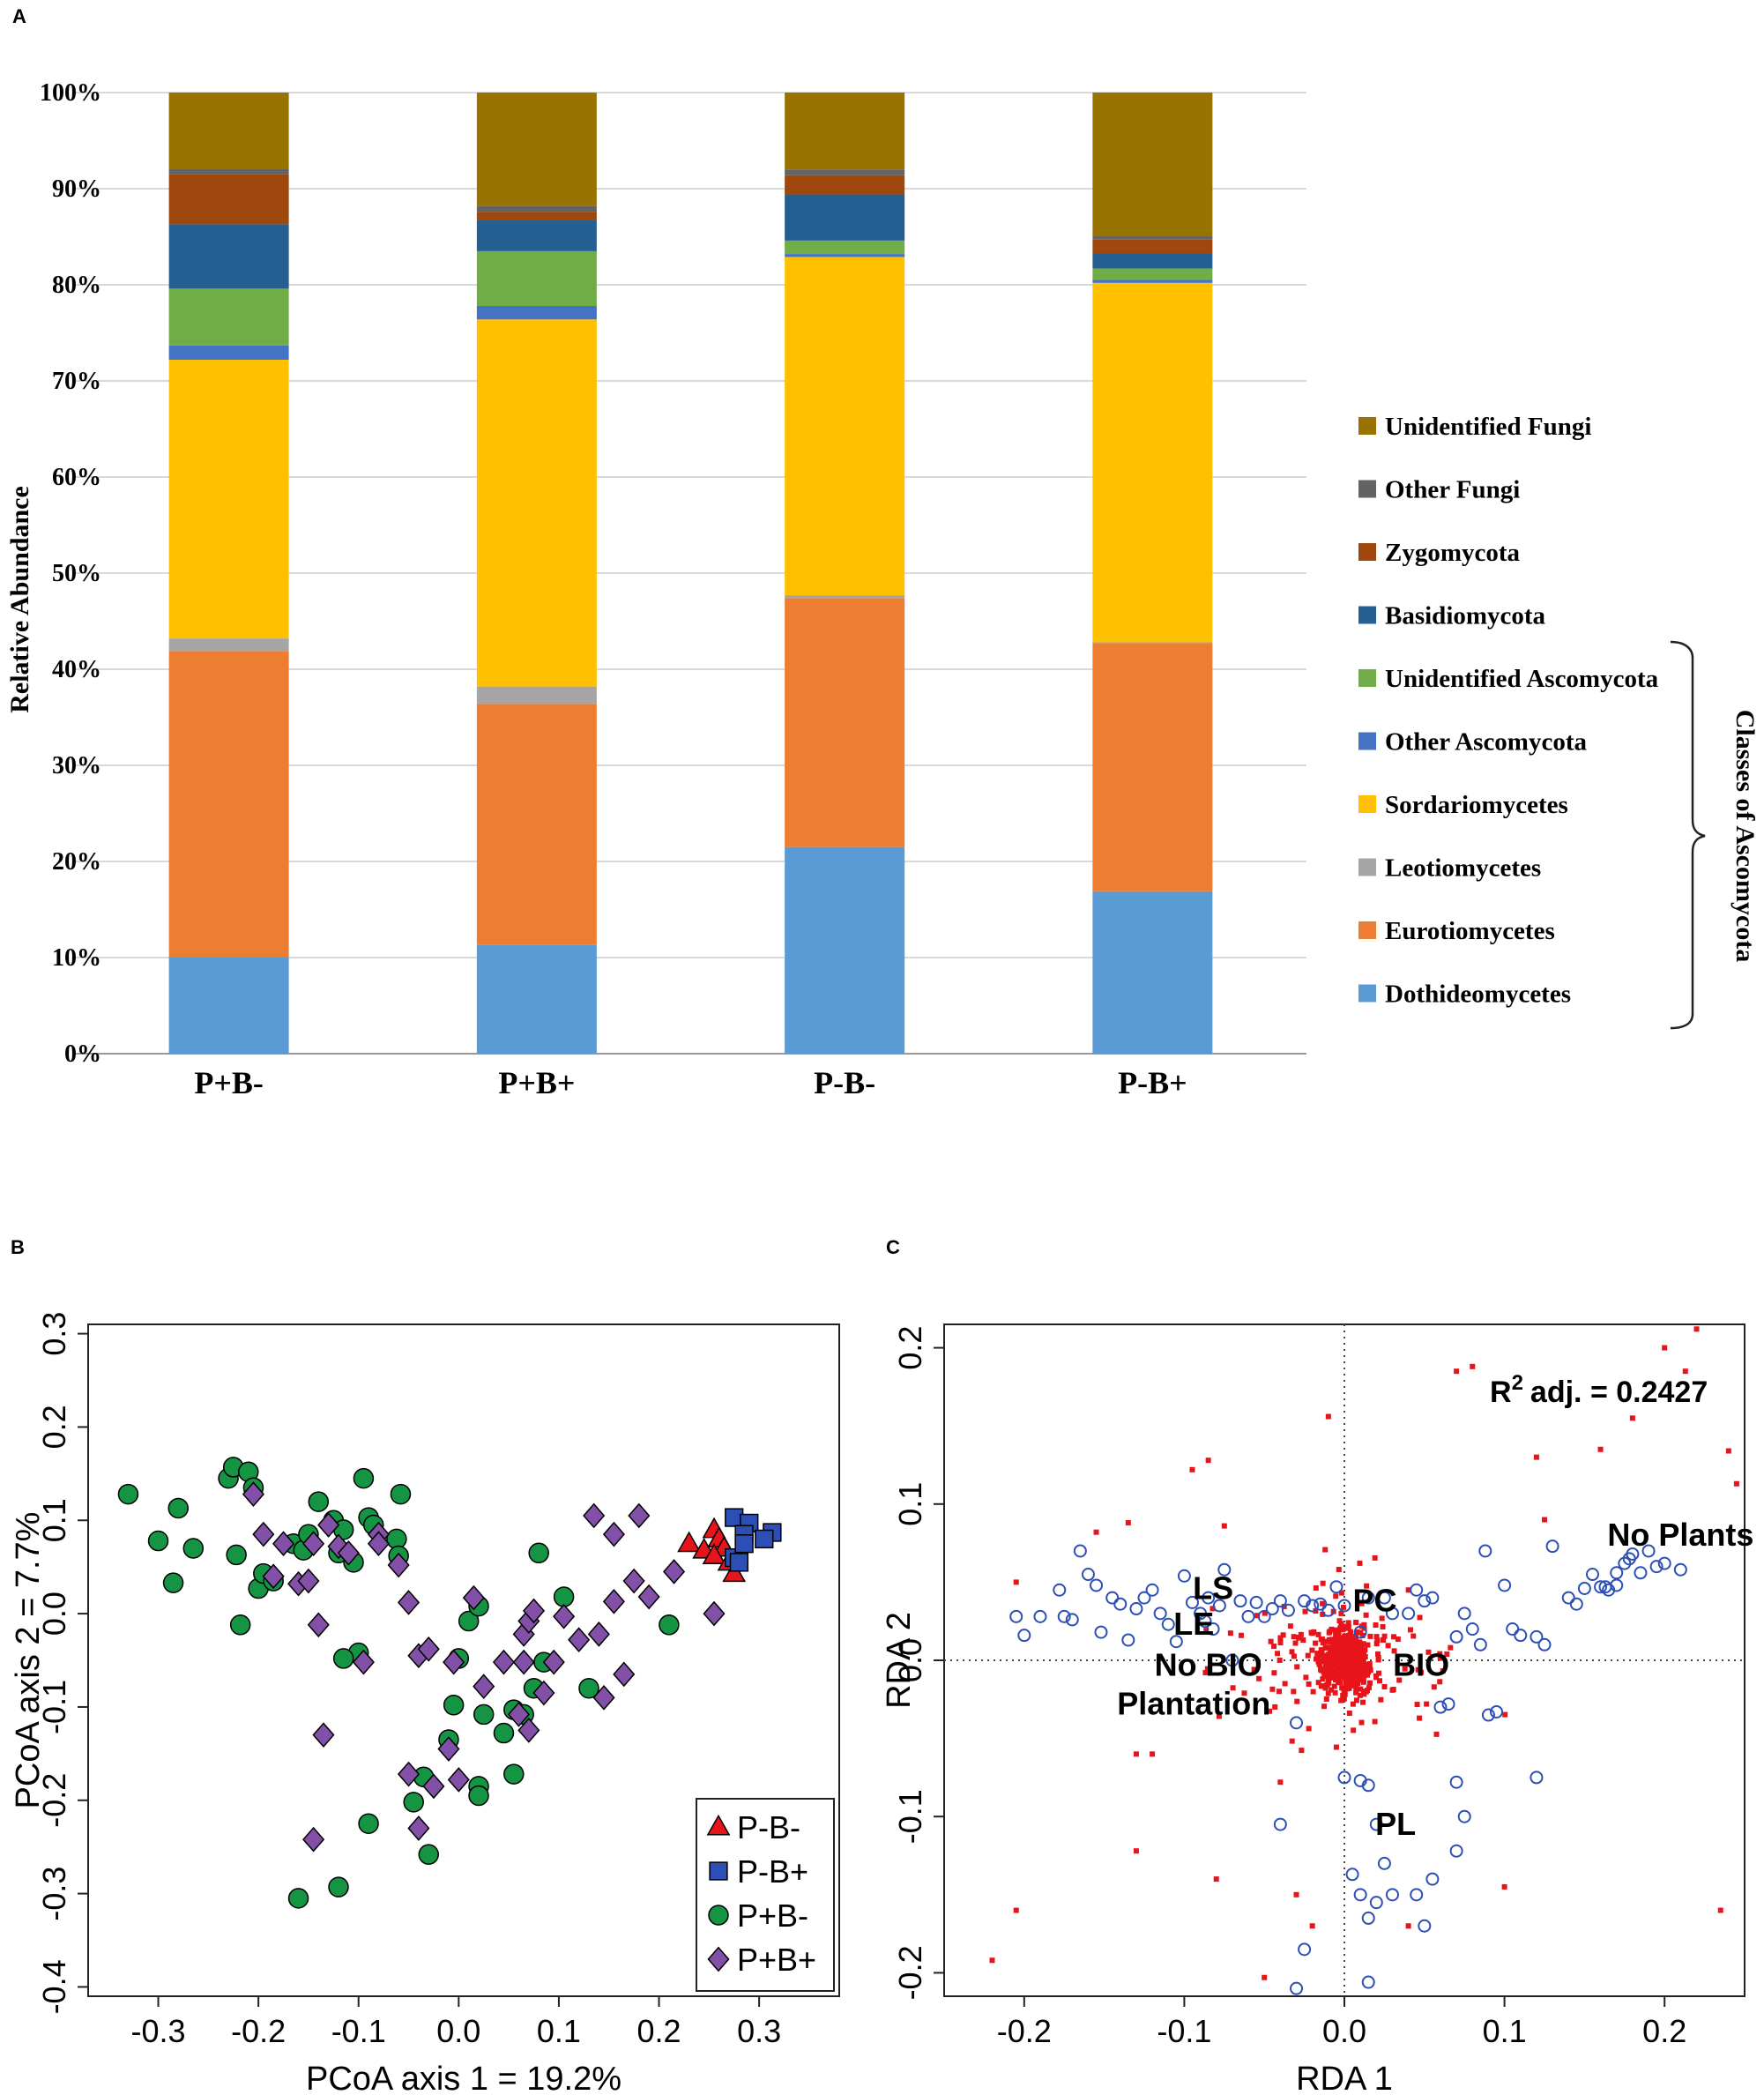  I want to click on c-x-tick-label: 0.1, so click(1505, 2031).